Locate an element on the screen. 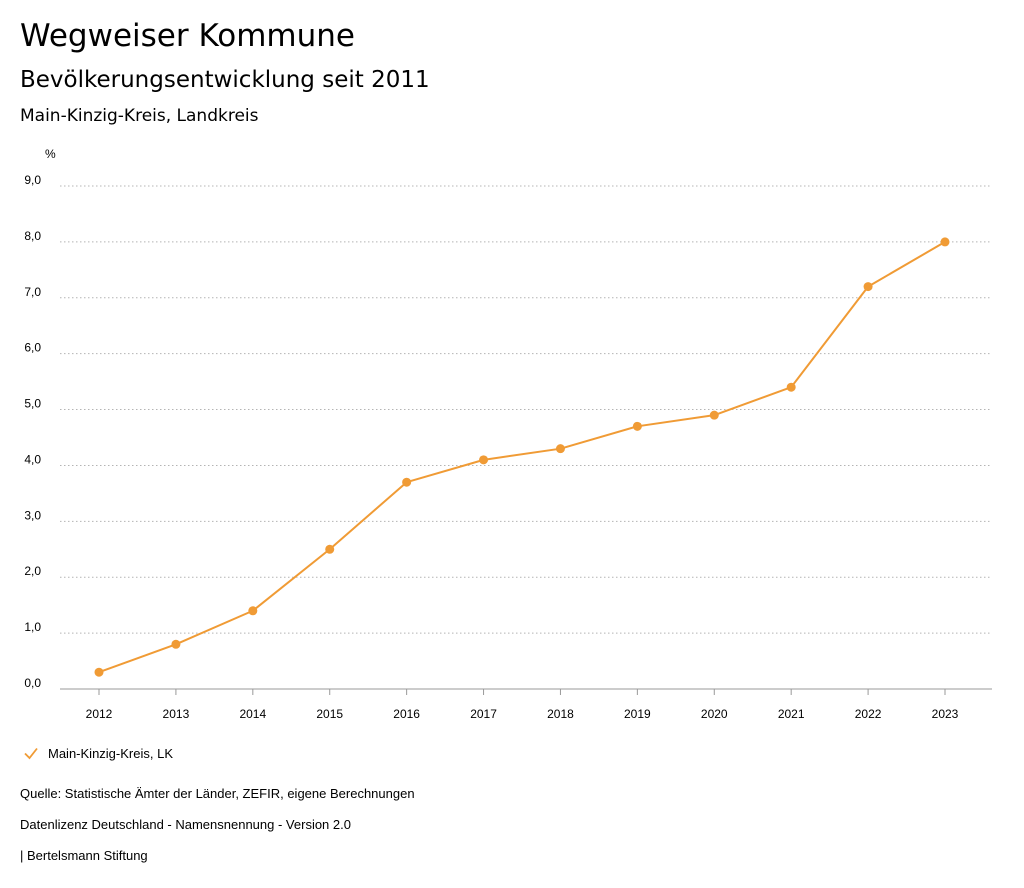  credit-note: | Bertelsmann Stiftung is located at coordinates (84, 855).